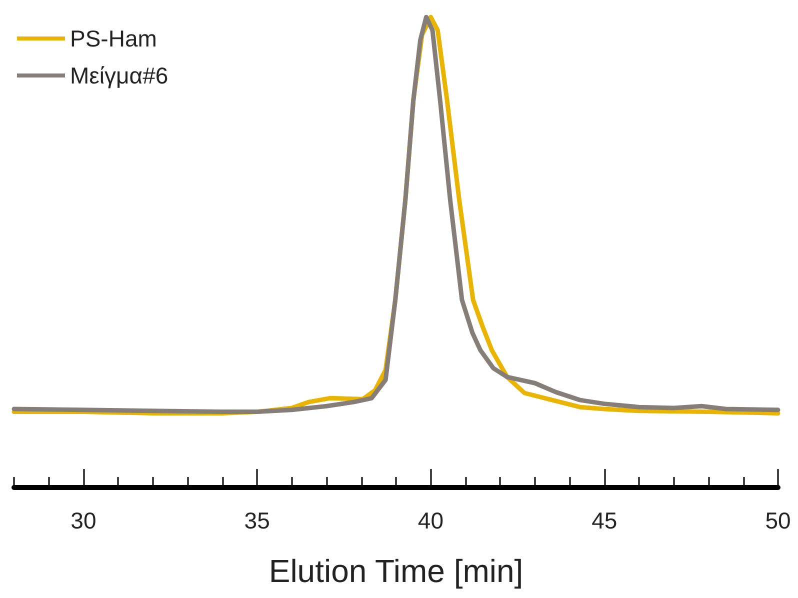  I want to click on x-tick-label: 50, so click(778, 521).